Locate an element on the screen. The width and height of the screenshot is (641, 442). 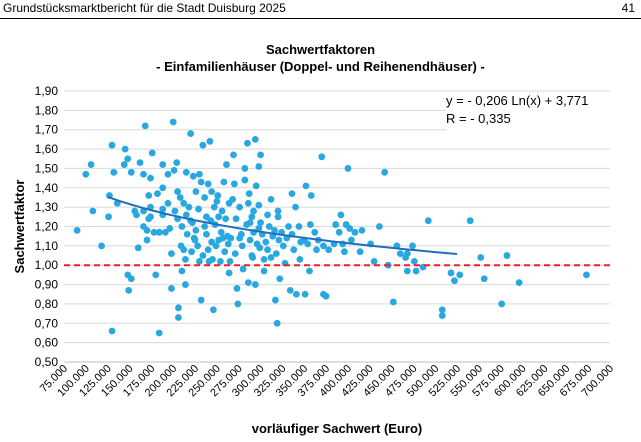
y-tick-label: 0,80 is located at coordinates (47, 304).